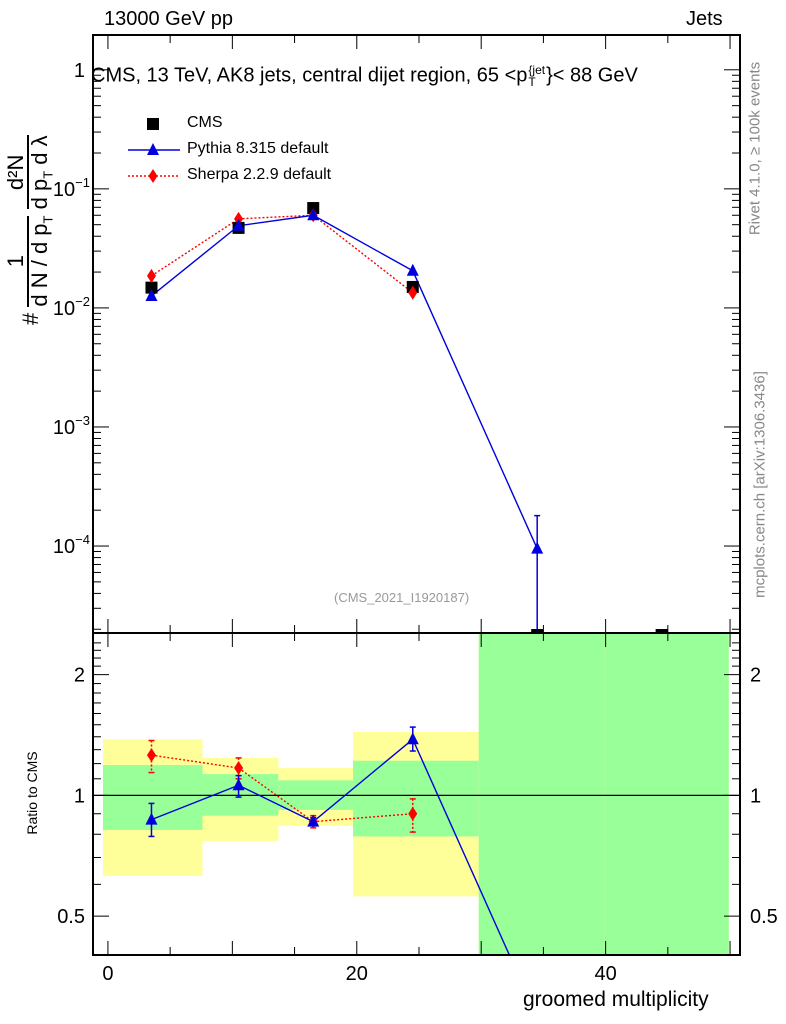 The image size is (786, 1024). What do you see at coordinates (48, 219) in the screenshot?
I see `ylabel-sub: T` at bounding box center [48, 219].